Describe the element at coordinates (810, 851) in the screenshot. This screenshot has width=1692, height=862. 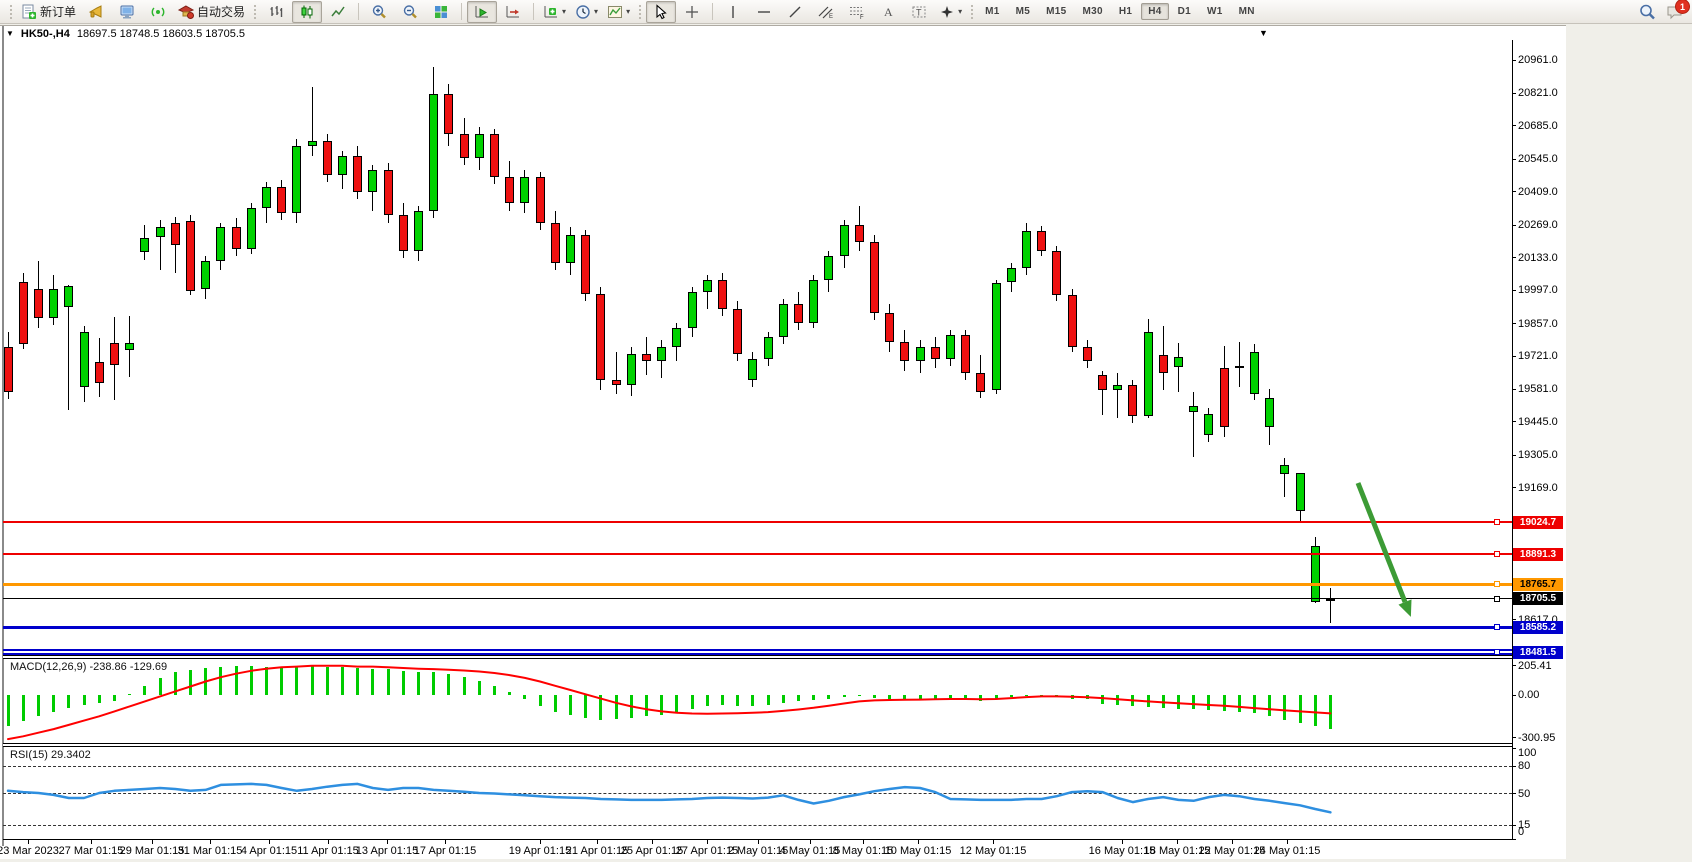
I see `time-axis-label: 4 May 01:15` at that location.